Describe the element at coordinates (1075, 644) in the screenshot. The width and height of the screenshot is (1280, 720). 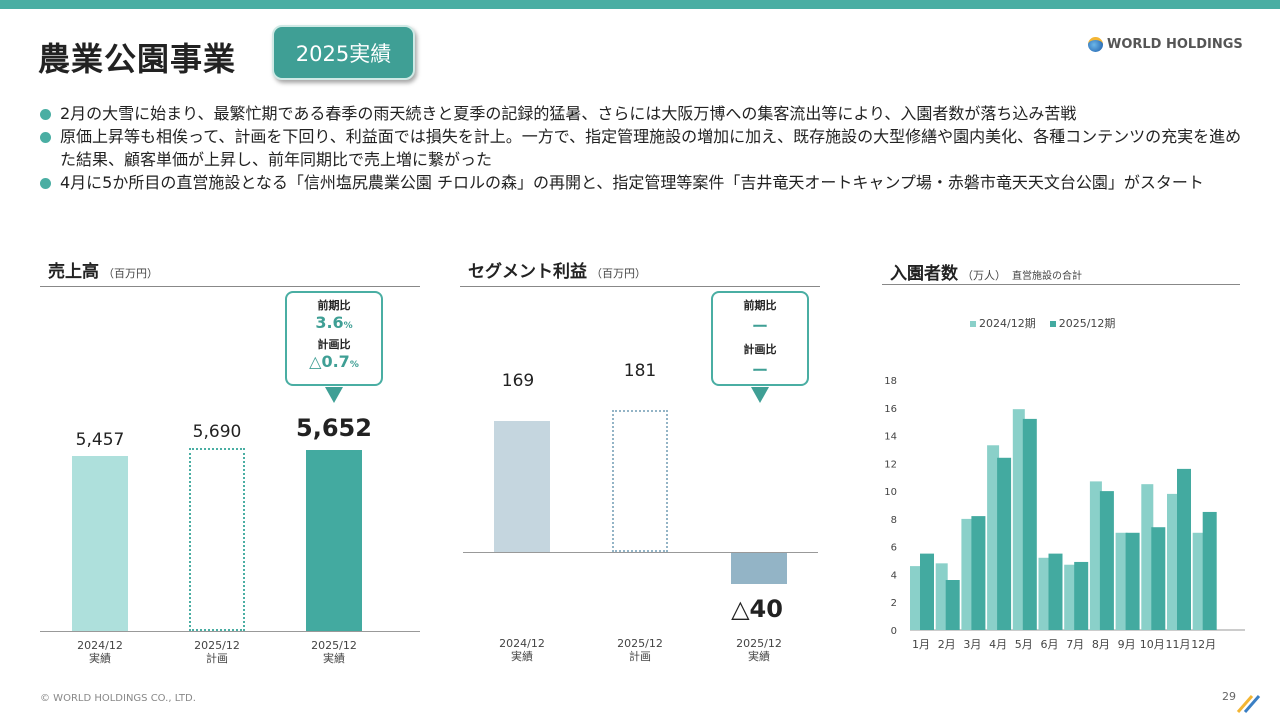
I see `x-tick-label: 7月` at that location.